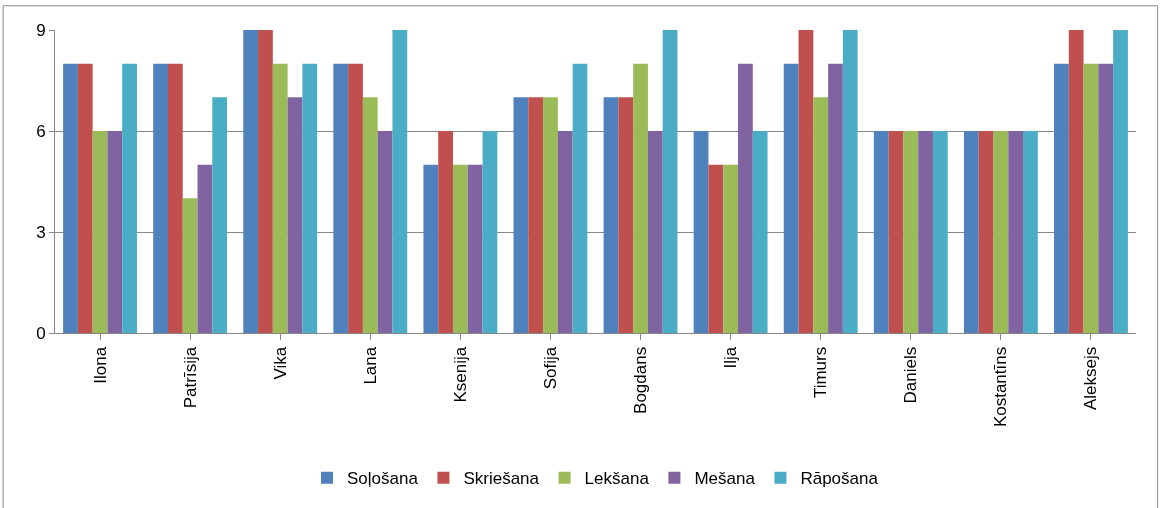  Describe the element at coordinates (41, 131) in the screenshot. I see `y-tick-label: 6` at that location.